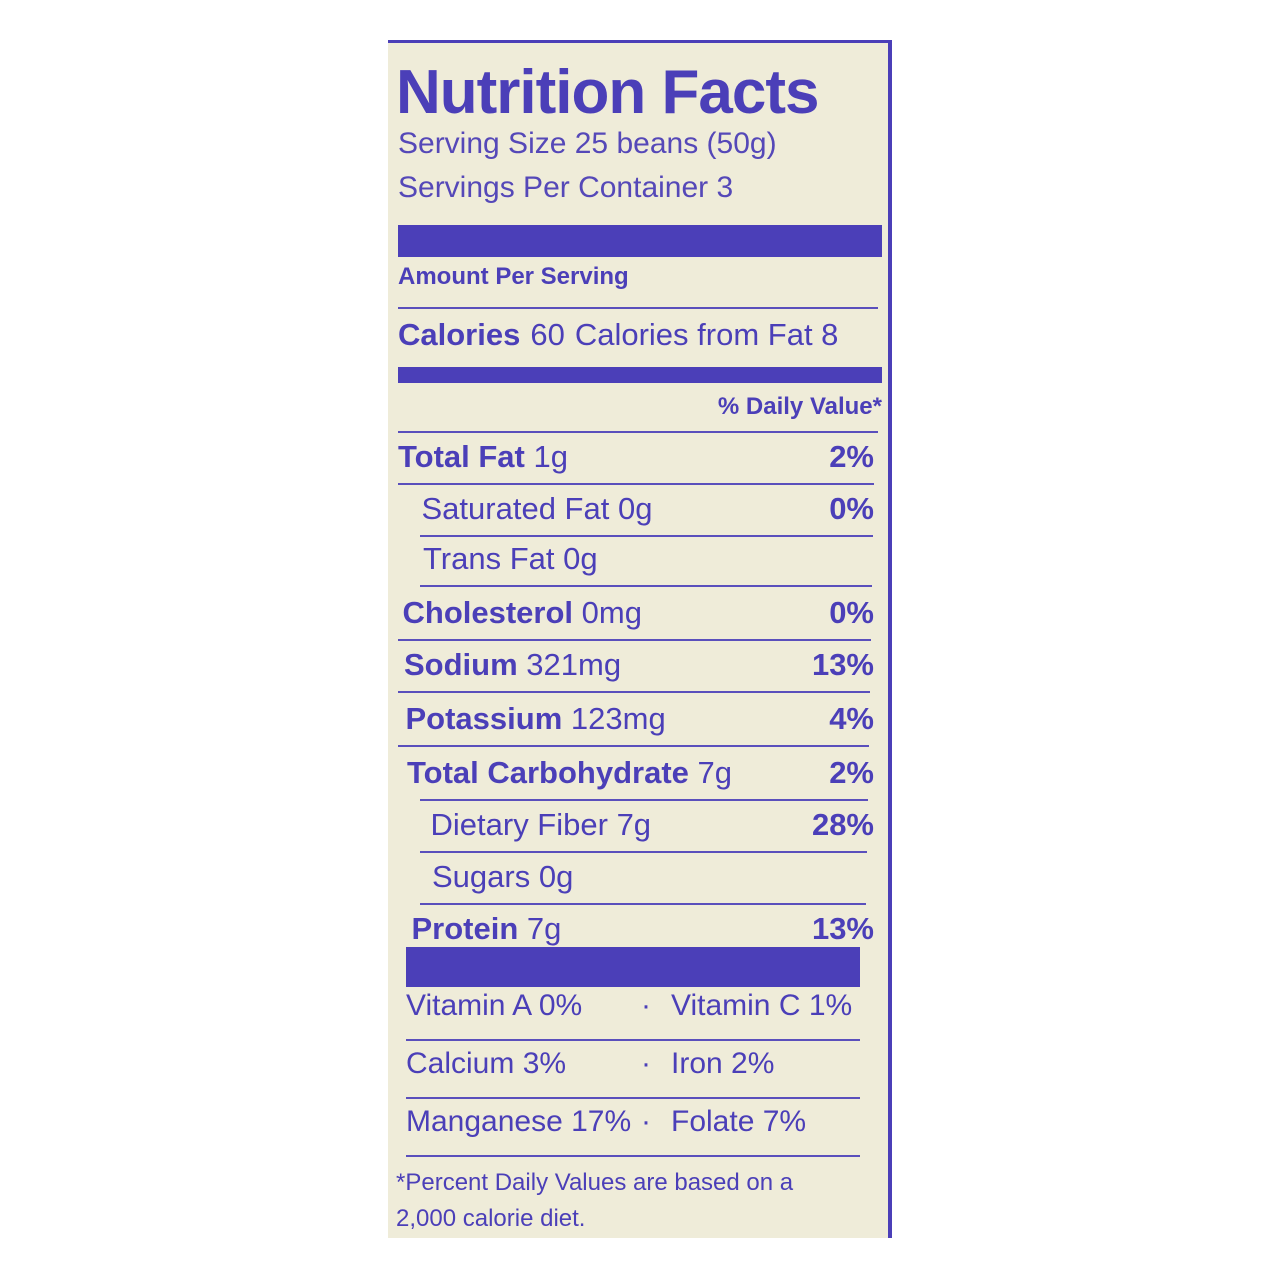 The image size is (1280, 1280). I want to click on nutrient-row: Total Fat 1g 2%, so click(636, 457).